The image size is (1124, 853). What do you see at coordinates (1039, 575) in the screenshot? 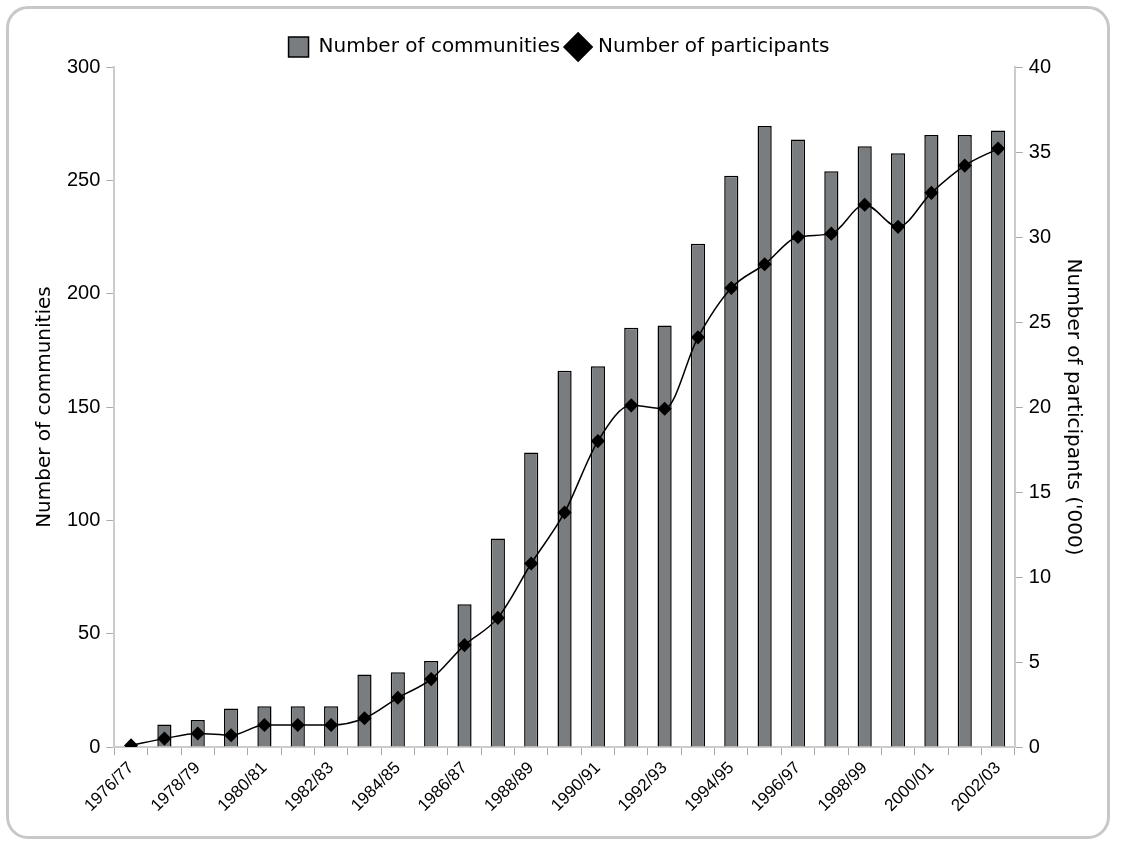
I see `y2-tick-label: 10` at bounding box center [1039, 575].